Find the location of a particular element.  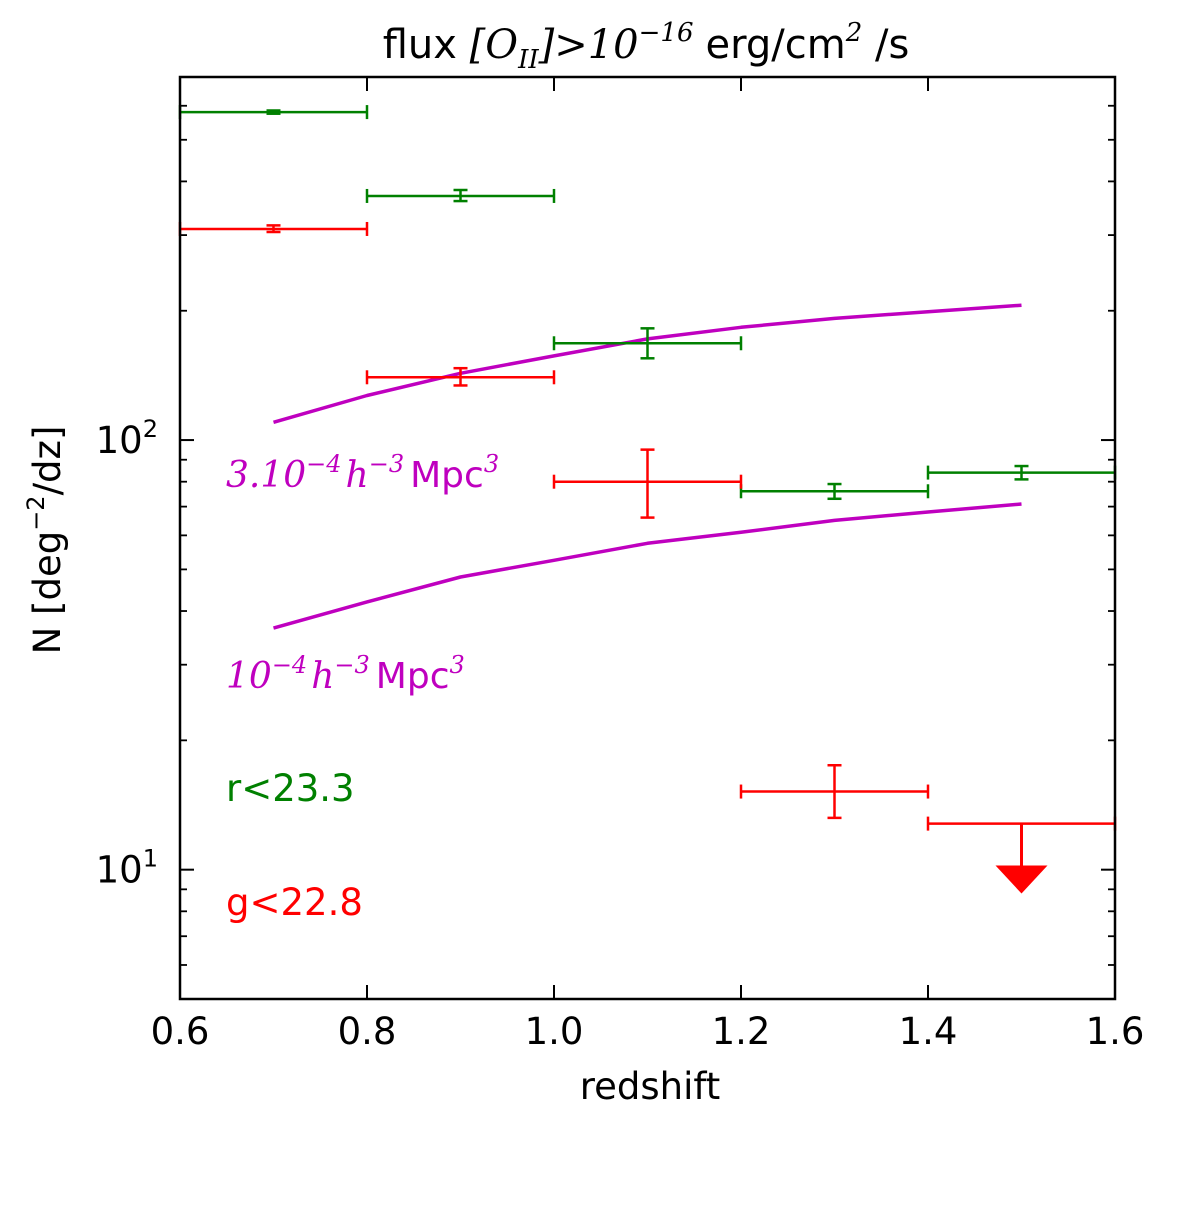

upper-limit-arrowhead is located at coordinates (1021, 879).